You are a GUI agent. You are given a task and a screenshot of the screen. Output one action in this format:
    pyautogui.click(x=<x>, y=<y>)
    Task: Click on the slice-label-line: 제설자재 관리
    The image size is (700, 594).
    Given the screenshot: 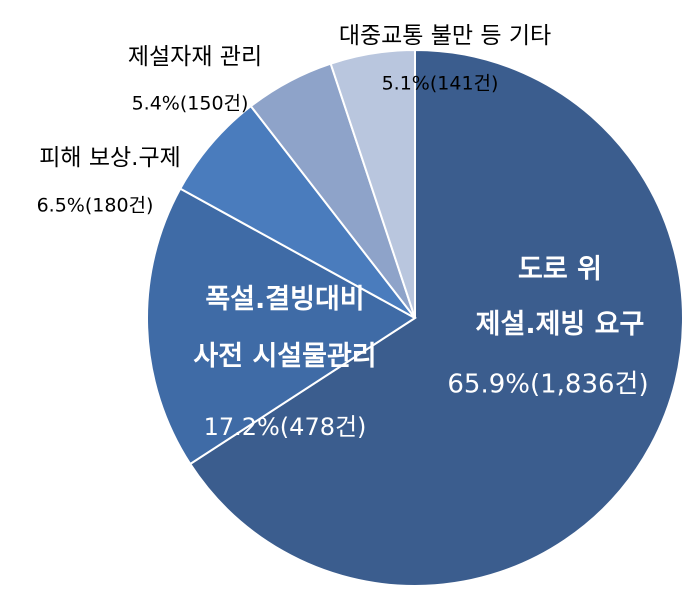 What is the action you would take?
    pyautogui.click(x=195, y=57)
    